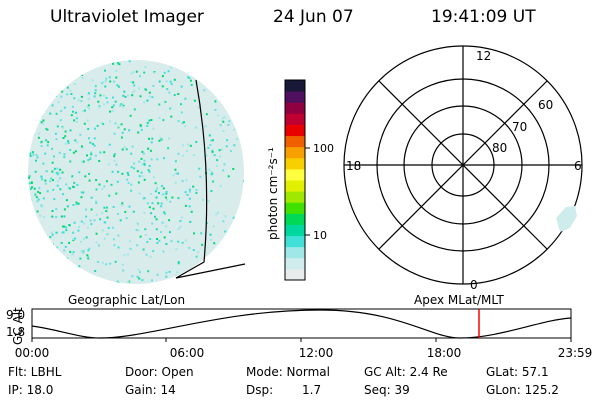 The height and width of the screenshot is (400, 600). What do you see at coordinates (35, 372) in the screenshot?
I see `info-flt: Flt: LBHL` at bounding box center [35, 372].